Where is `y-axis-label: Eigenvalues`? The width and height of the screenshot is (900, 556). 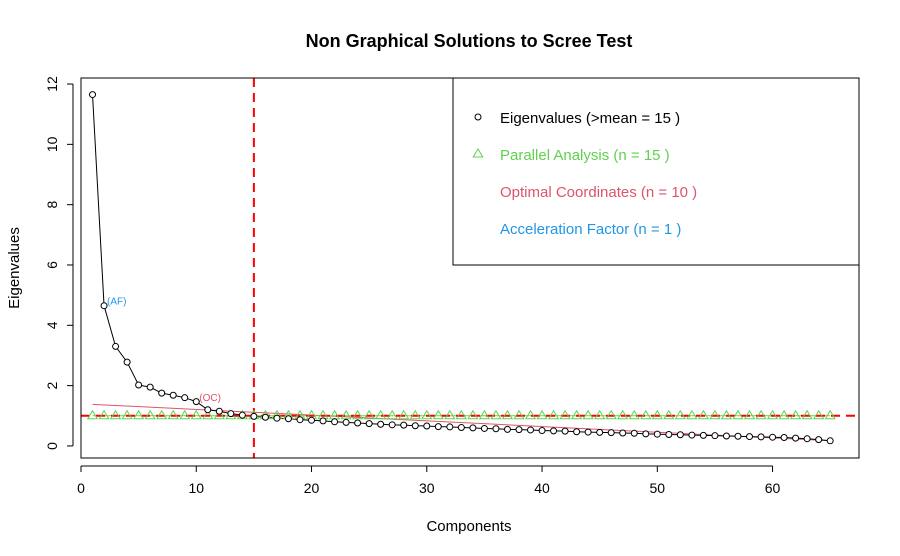 y-axis-label: Eigenvalues is located at coordinates (14, 268).